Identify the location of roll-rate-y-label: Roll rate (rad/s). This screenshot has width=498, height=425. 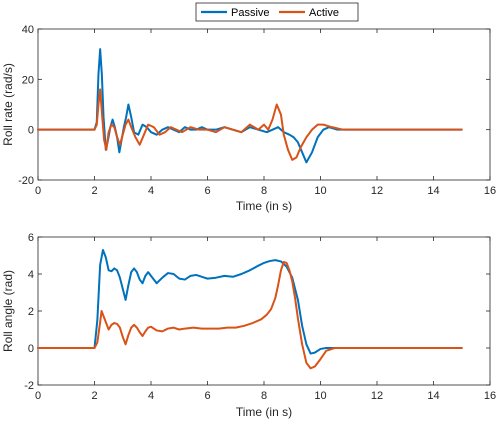
(8, 104).